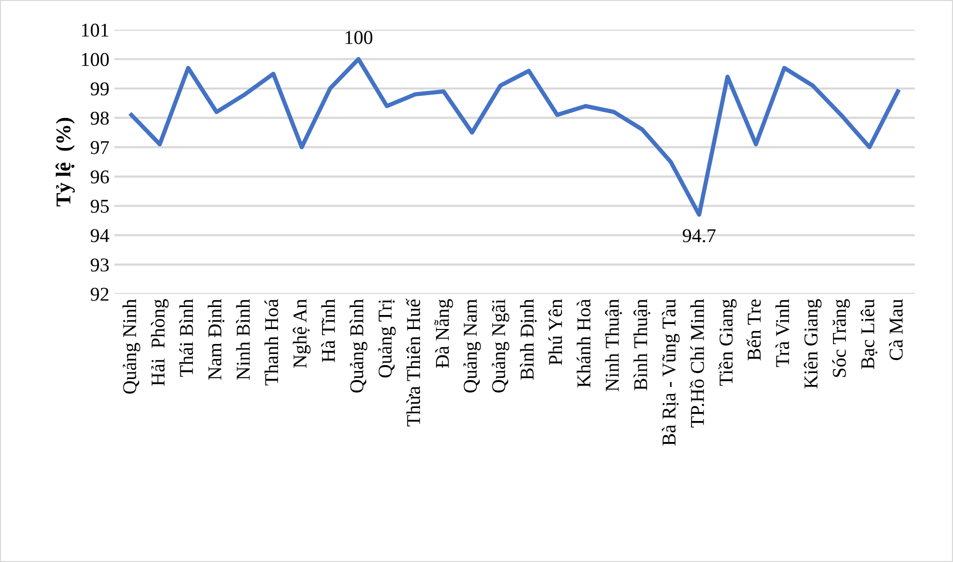 This screenshot has width=953, height=562. I want to click on x-tick-label: Bà Rịa - Vũng Tàu, so click(671, 372).